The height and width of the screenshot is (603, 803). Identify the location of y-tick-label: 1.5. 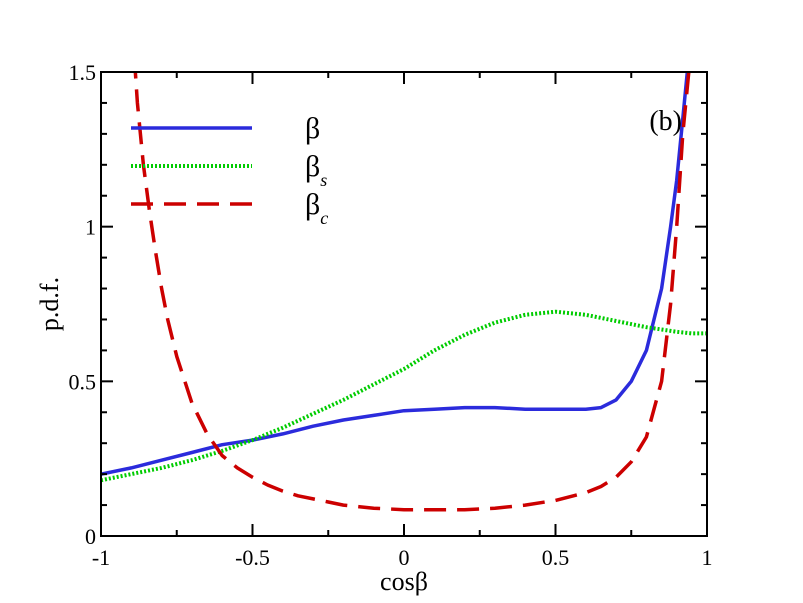
(83, 72).